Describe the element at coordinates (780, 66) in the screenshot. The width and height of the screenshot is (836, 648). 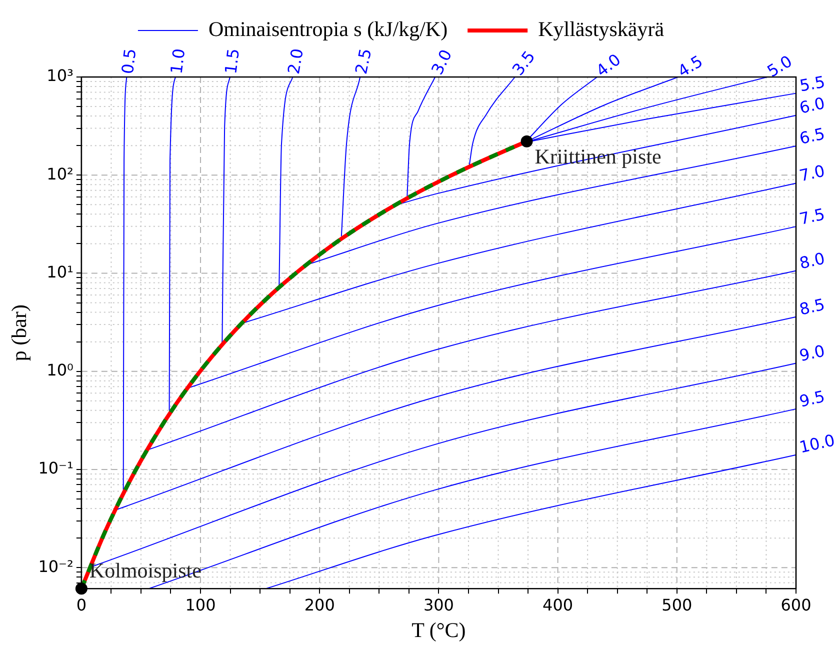
I see `annotation: 5.0` at that location.